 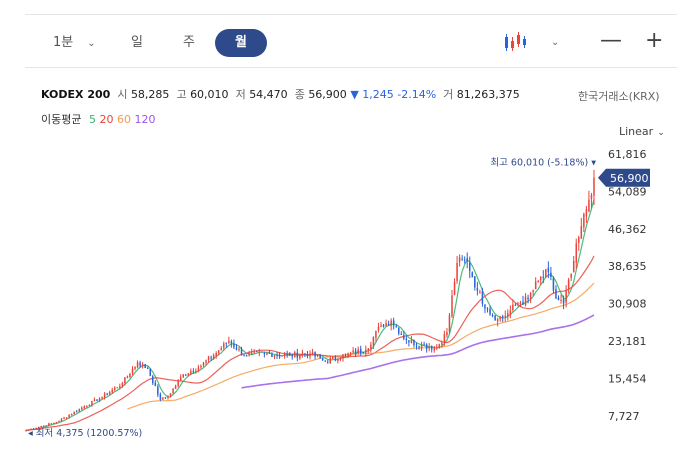 I want to click on chevron-down-icon: ⌄, so click(x=91, y=43).